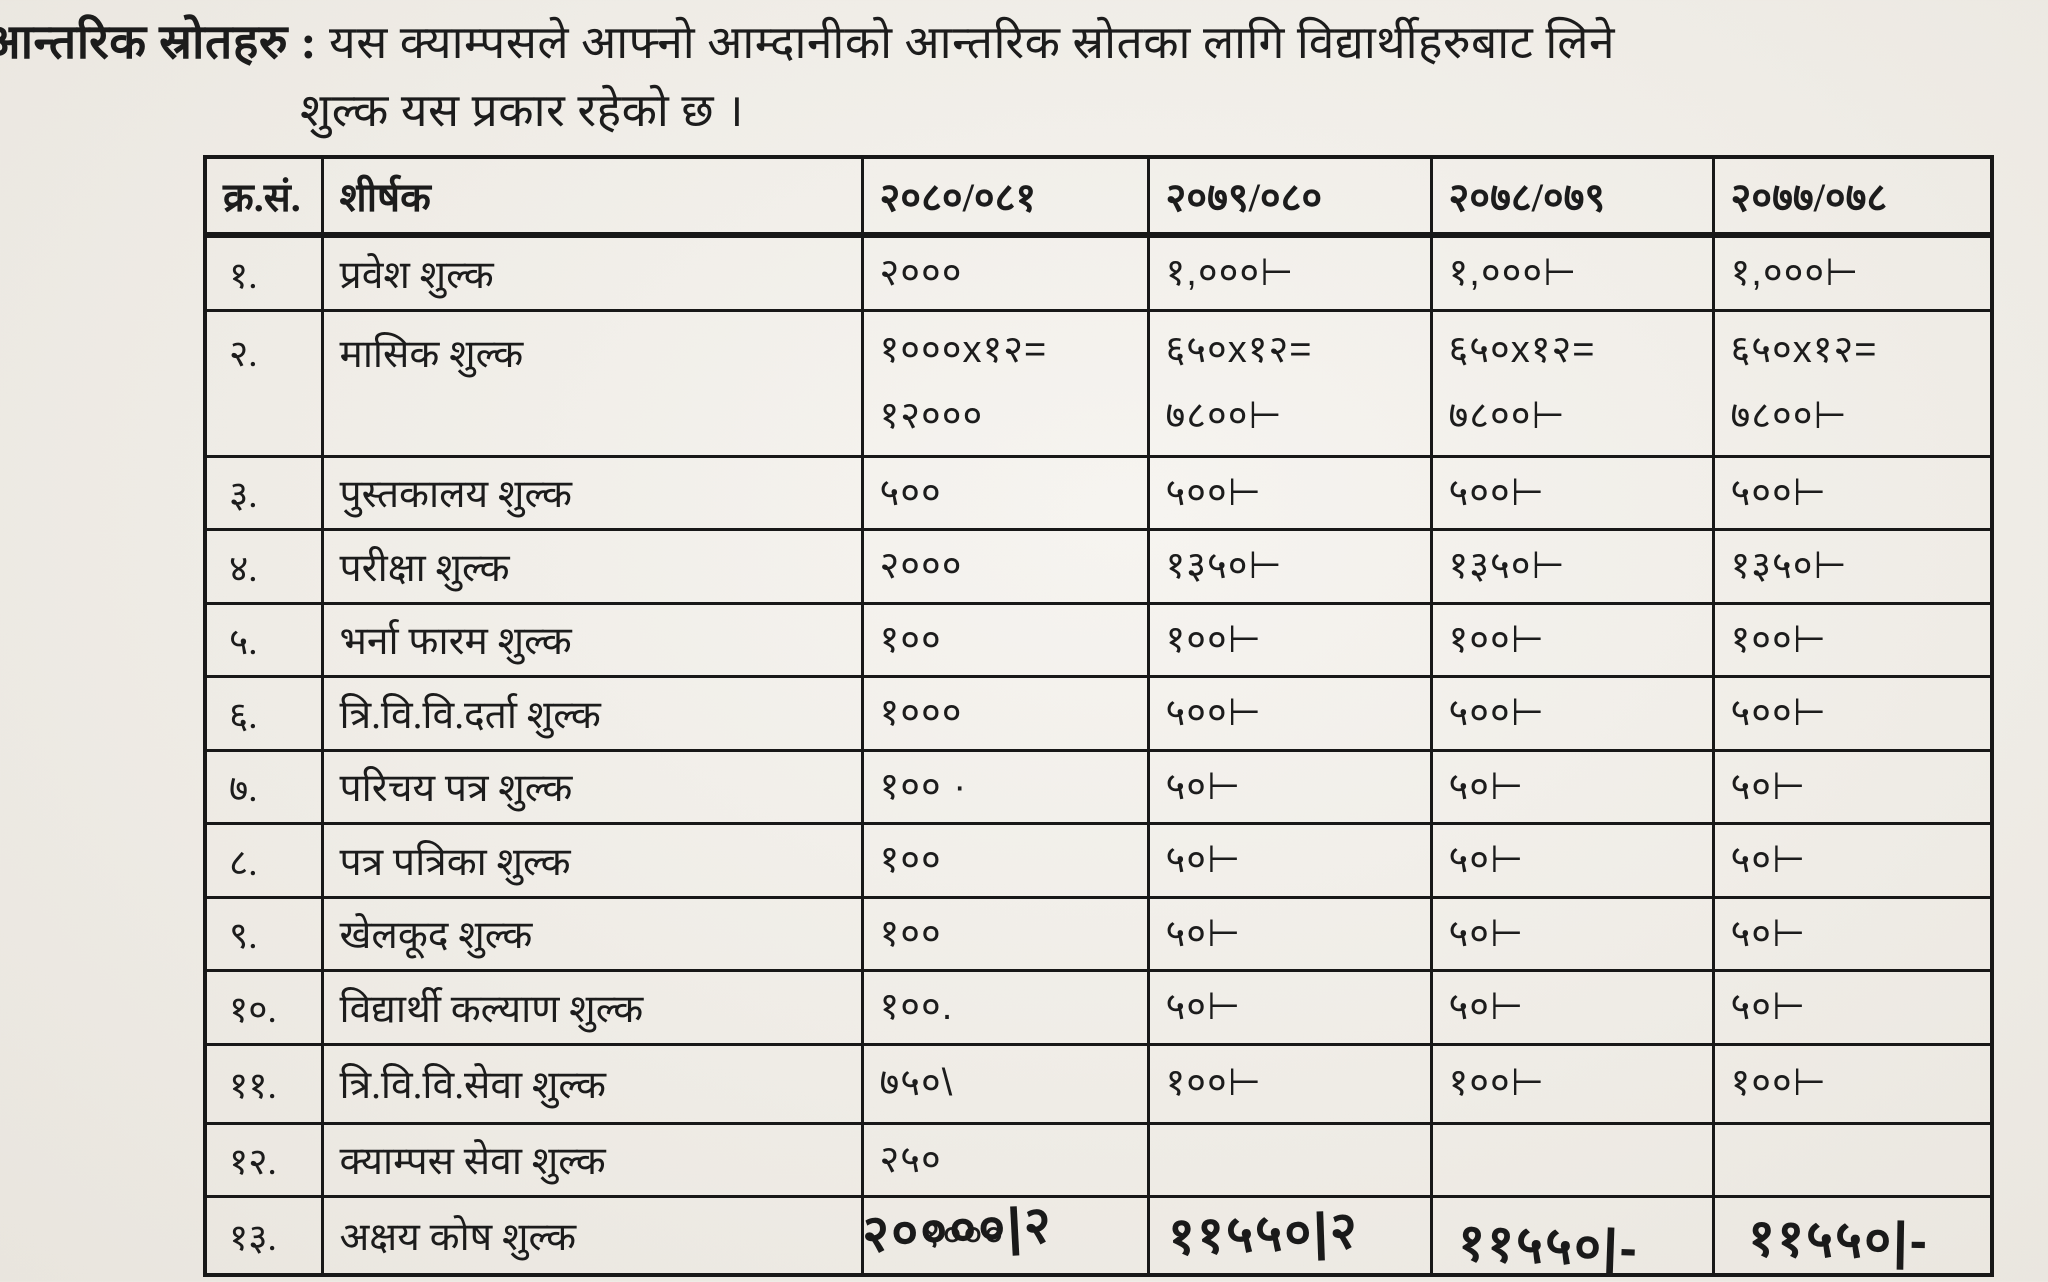  Describe the element at coordinates (522, 110) in the screenshot. I see `document-heading-line2: शुल्क यस प्रकार रहेको छ ।` at that location.